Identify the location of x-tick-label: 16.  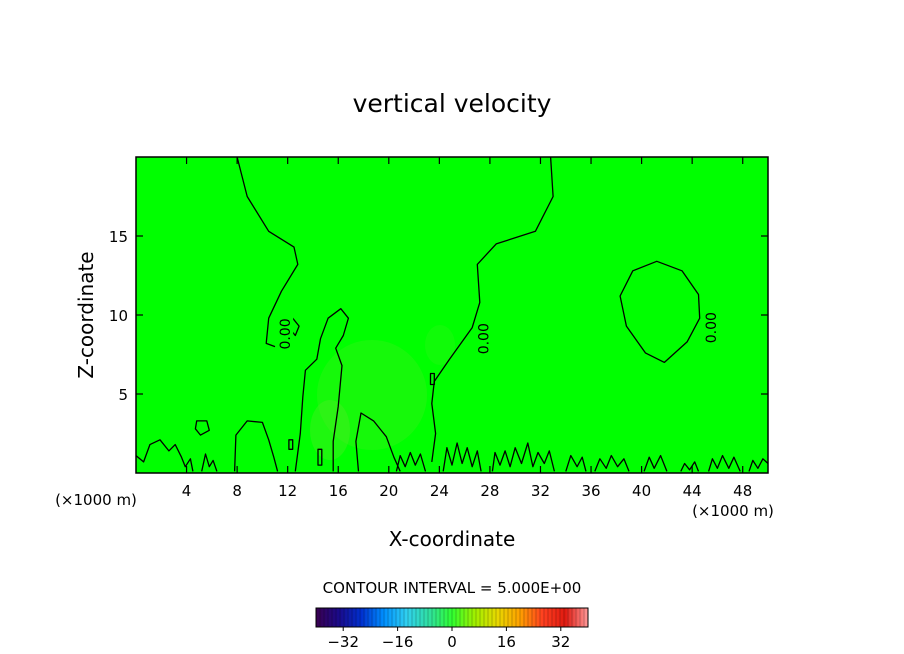
(338, 491).